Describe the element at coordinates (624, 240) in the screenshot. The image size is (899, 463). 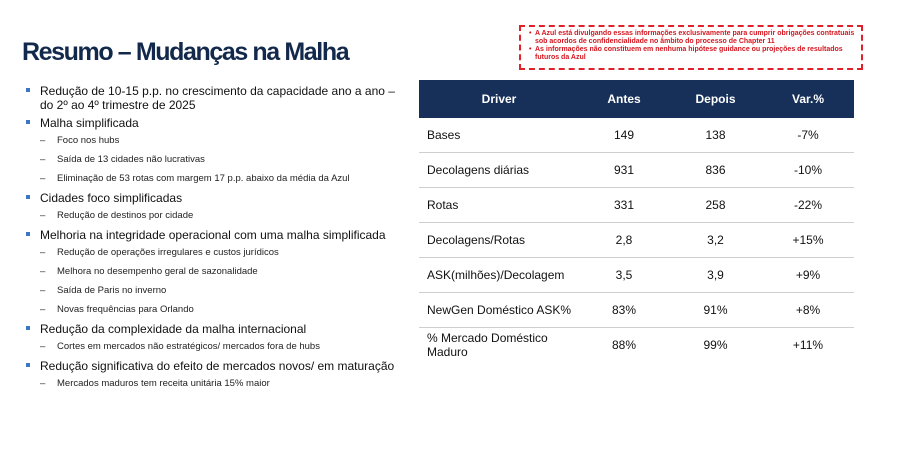
I see `cell-antes: 2,8` at that location.